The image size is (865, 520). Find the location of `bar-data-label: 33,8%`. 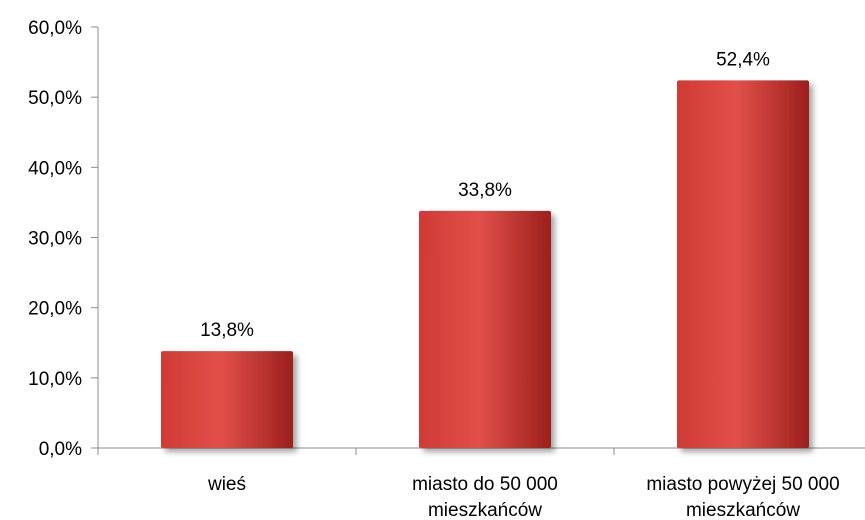

bar-data-label: 33,8% is located at coordinates (485, 190).